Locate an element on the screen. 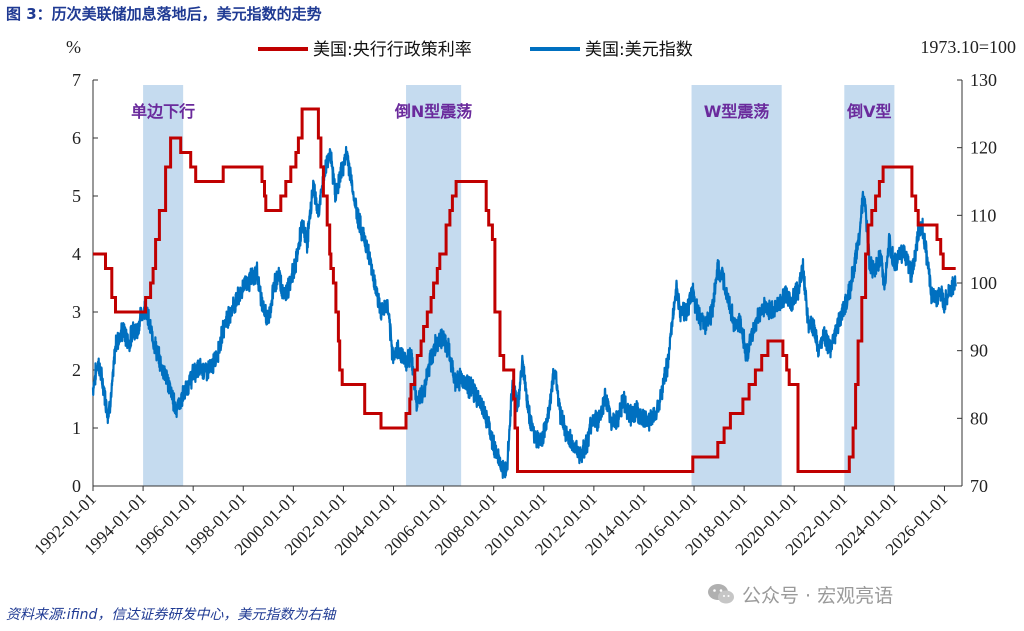 This screenshot has width=1024, height=631. legend-label-dollar-index: 美国:美元指数 is located at coordinates (639, 50).